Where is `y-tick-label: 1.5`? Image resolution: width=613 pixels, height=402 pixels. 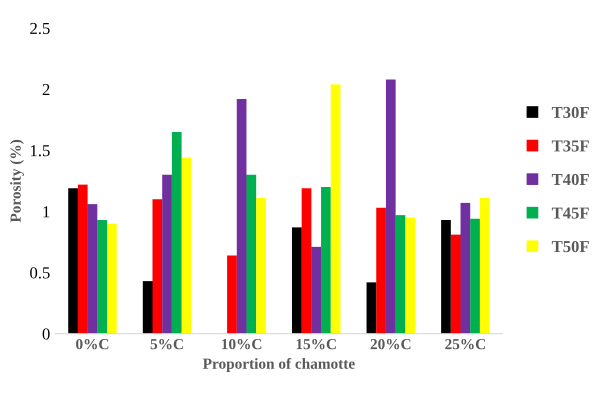 y-tick-label: 1.5 is located at coordinates (40, 150).